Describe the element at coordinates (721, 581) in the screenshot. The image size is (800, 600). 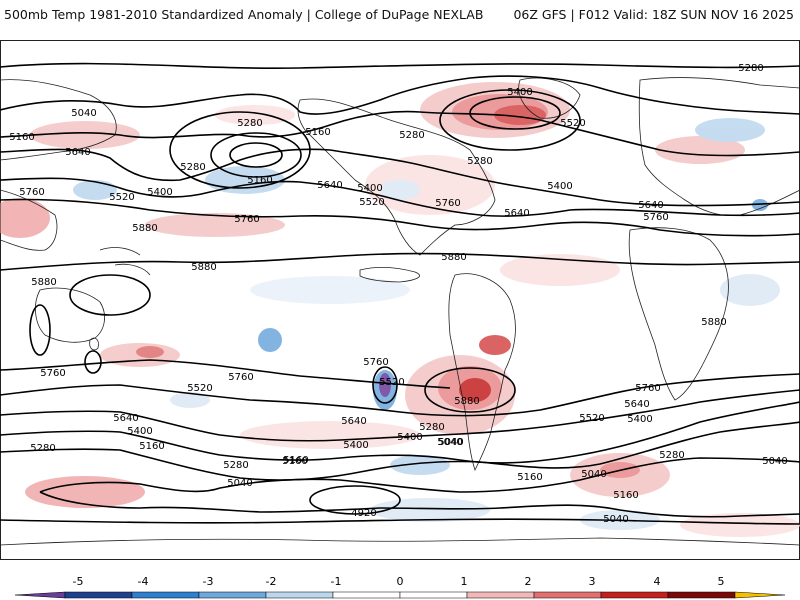
I see `colorbar-tick: 5` at that location.